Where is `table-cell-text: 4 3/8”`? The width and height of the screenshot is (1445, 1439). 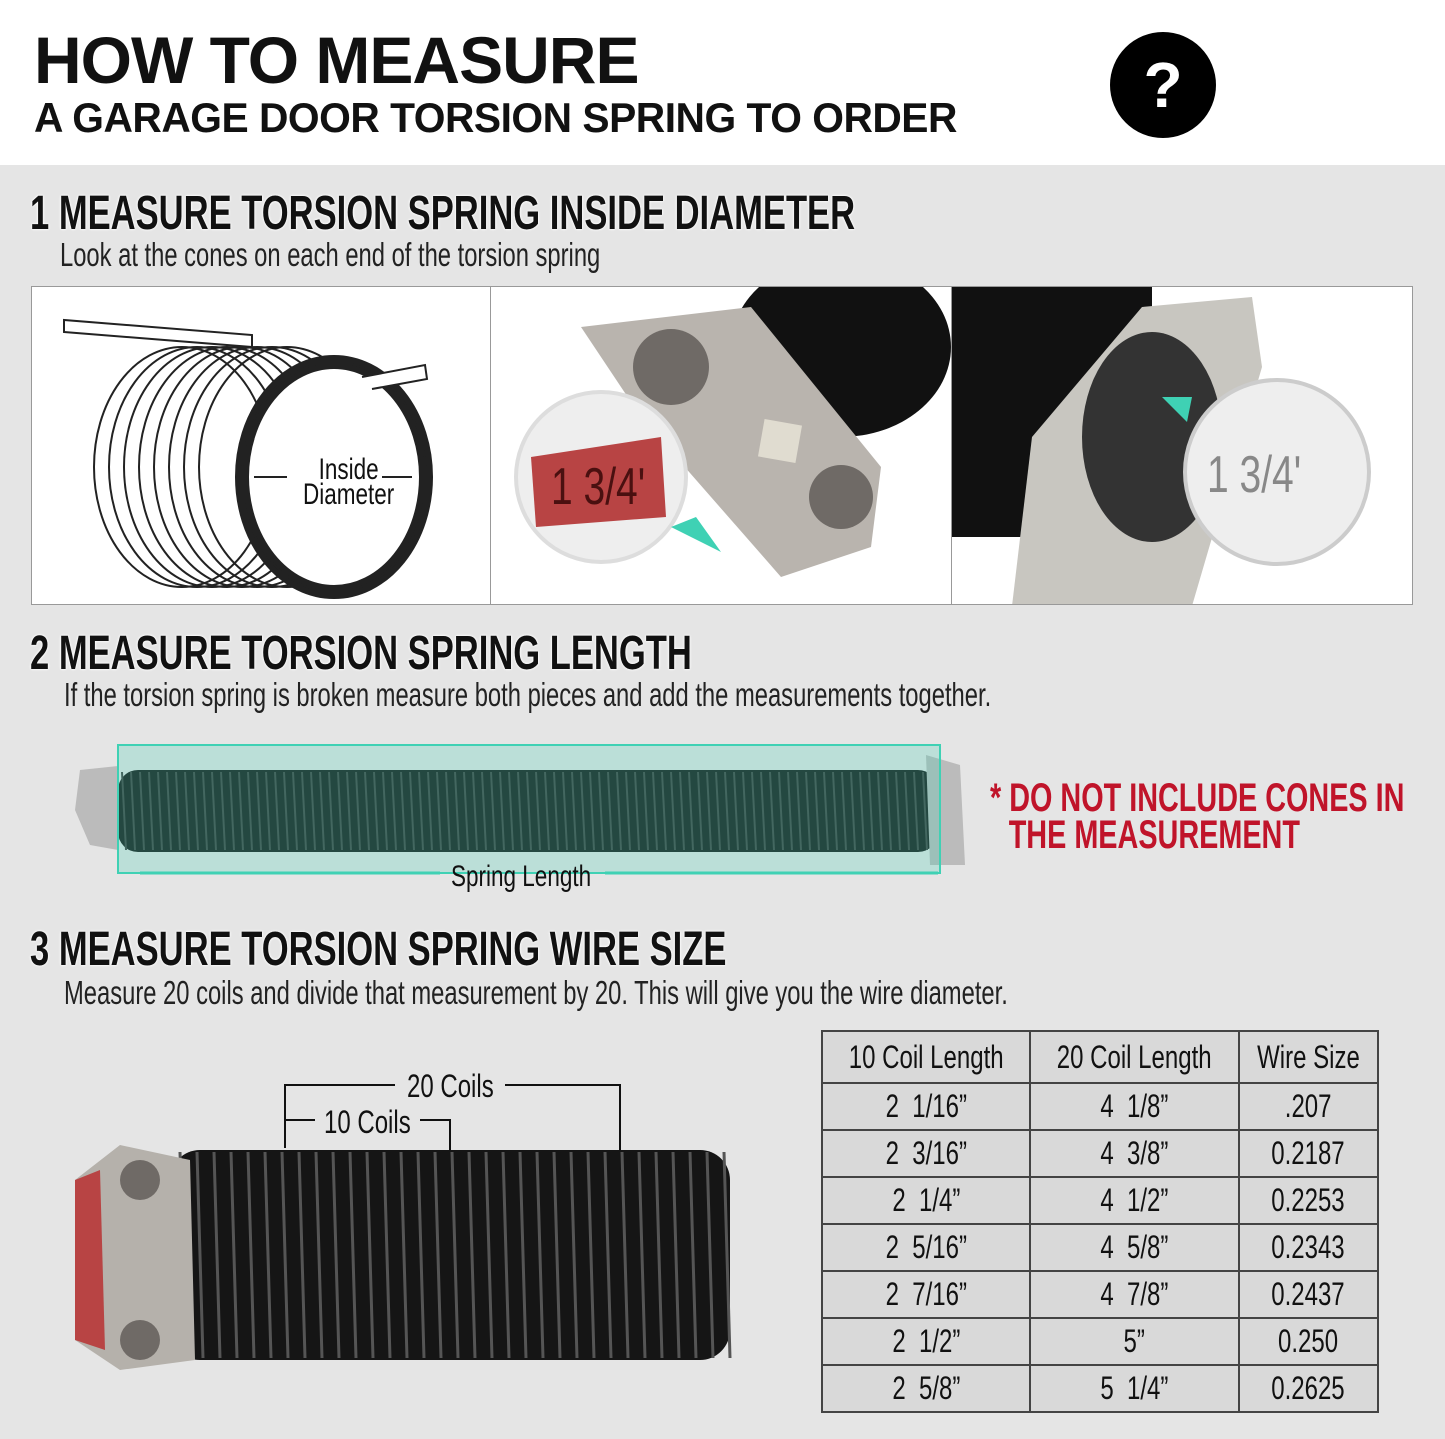 table-cell-text: 4 3/8” is located at coordinates (1134, 1153).